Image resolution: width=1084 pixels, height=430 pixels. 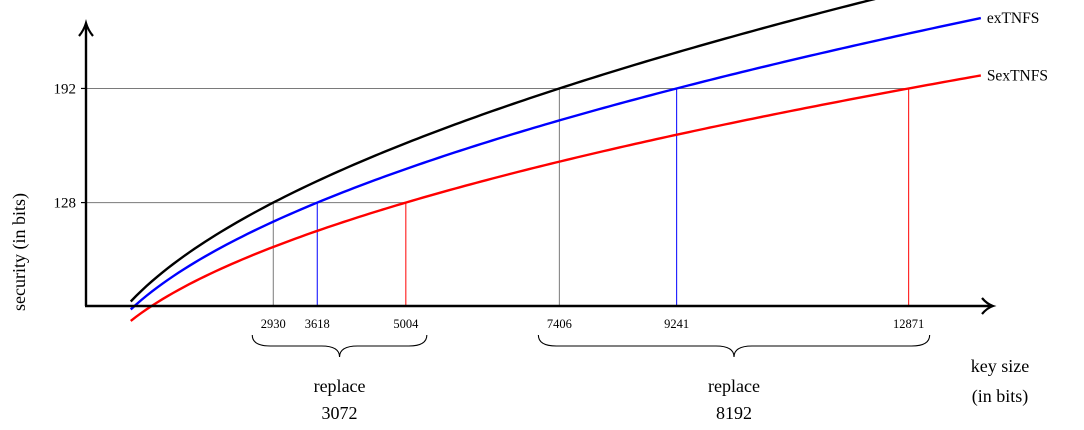 I want to click on x-tick-label-2930: 2930, so click(x=273, y=324).